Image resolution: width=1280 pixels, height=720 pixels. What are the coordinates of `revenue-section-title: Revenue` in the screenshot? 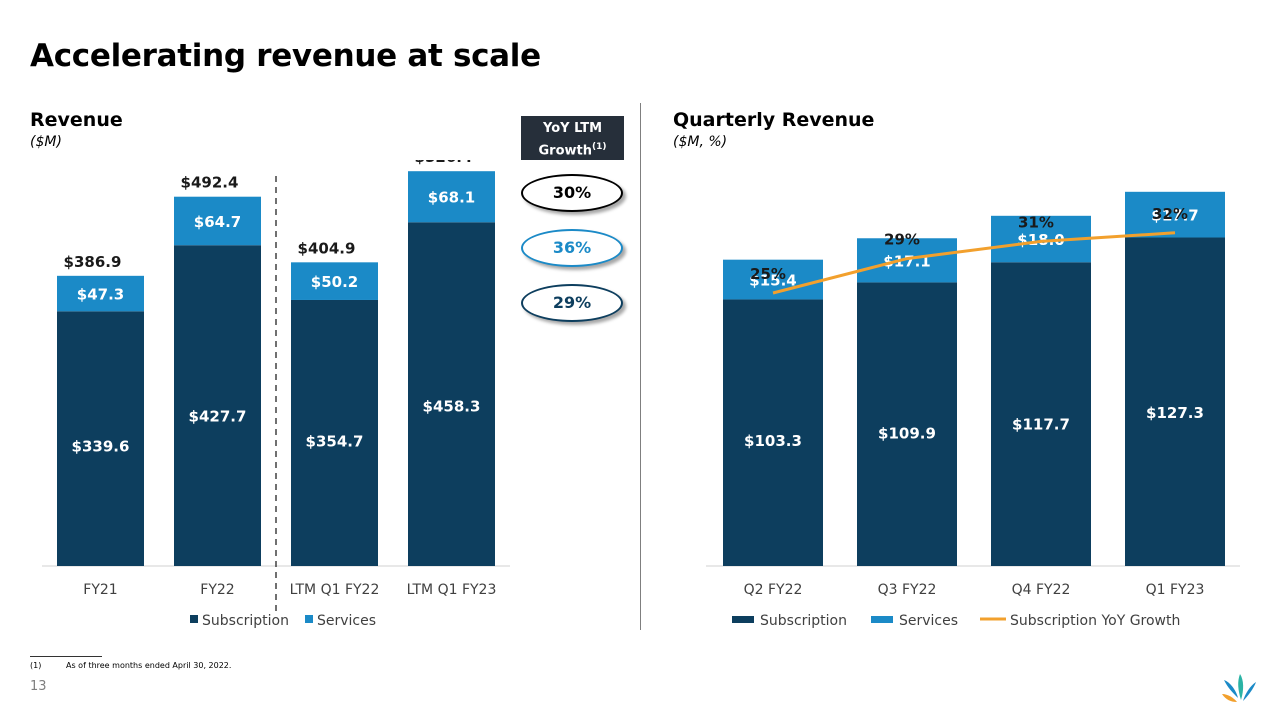 It's located at (76, 120).